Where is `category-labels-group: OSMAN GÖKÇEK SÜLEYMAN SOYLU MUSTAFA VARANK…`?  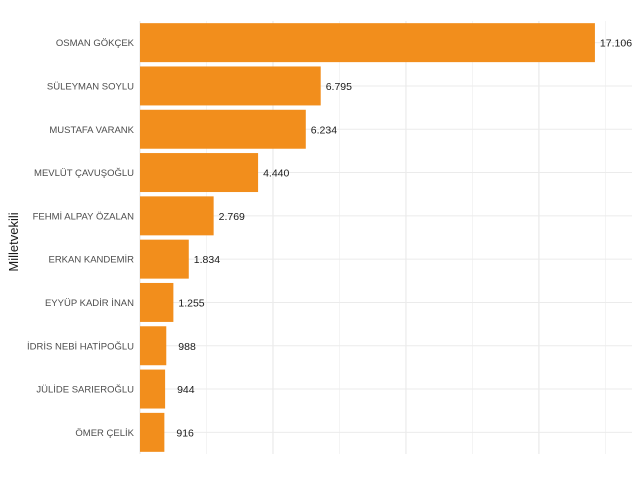
category-labels-group: OSMAN GÖKÇEK SÜLEYMAN SOYLU MUSTAFA VARANK… is located at coordinates (81, 238).